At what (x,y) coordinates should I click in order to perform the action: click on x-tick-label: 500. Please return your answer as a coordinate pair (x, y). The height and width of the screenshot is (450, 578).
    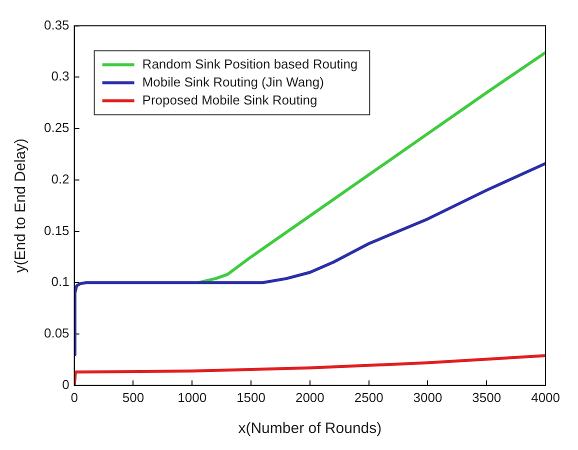
    Looking at the image, I should click on (133, 397).